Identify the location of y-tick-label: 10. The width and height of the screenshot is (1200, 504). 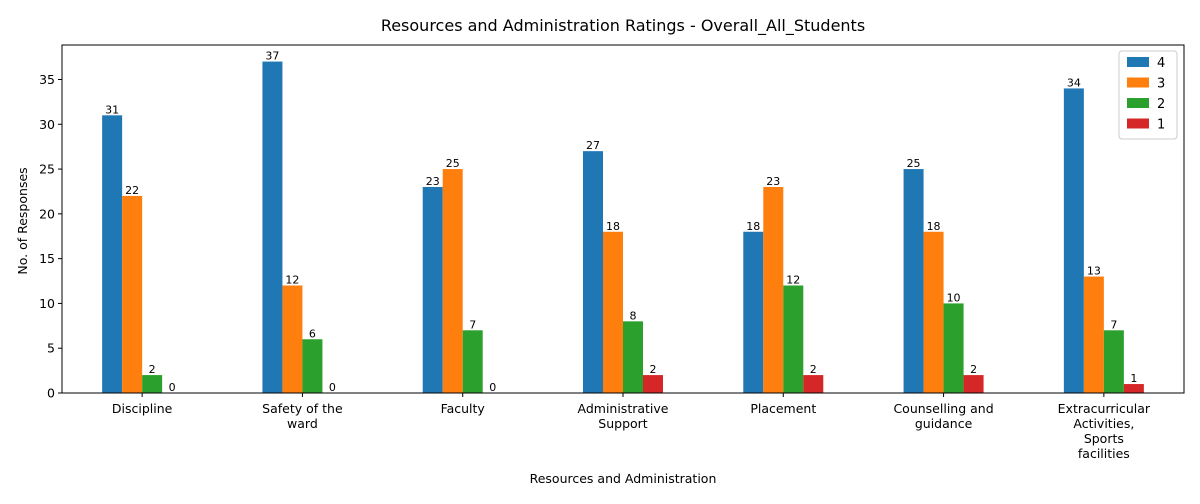
(47, 303).